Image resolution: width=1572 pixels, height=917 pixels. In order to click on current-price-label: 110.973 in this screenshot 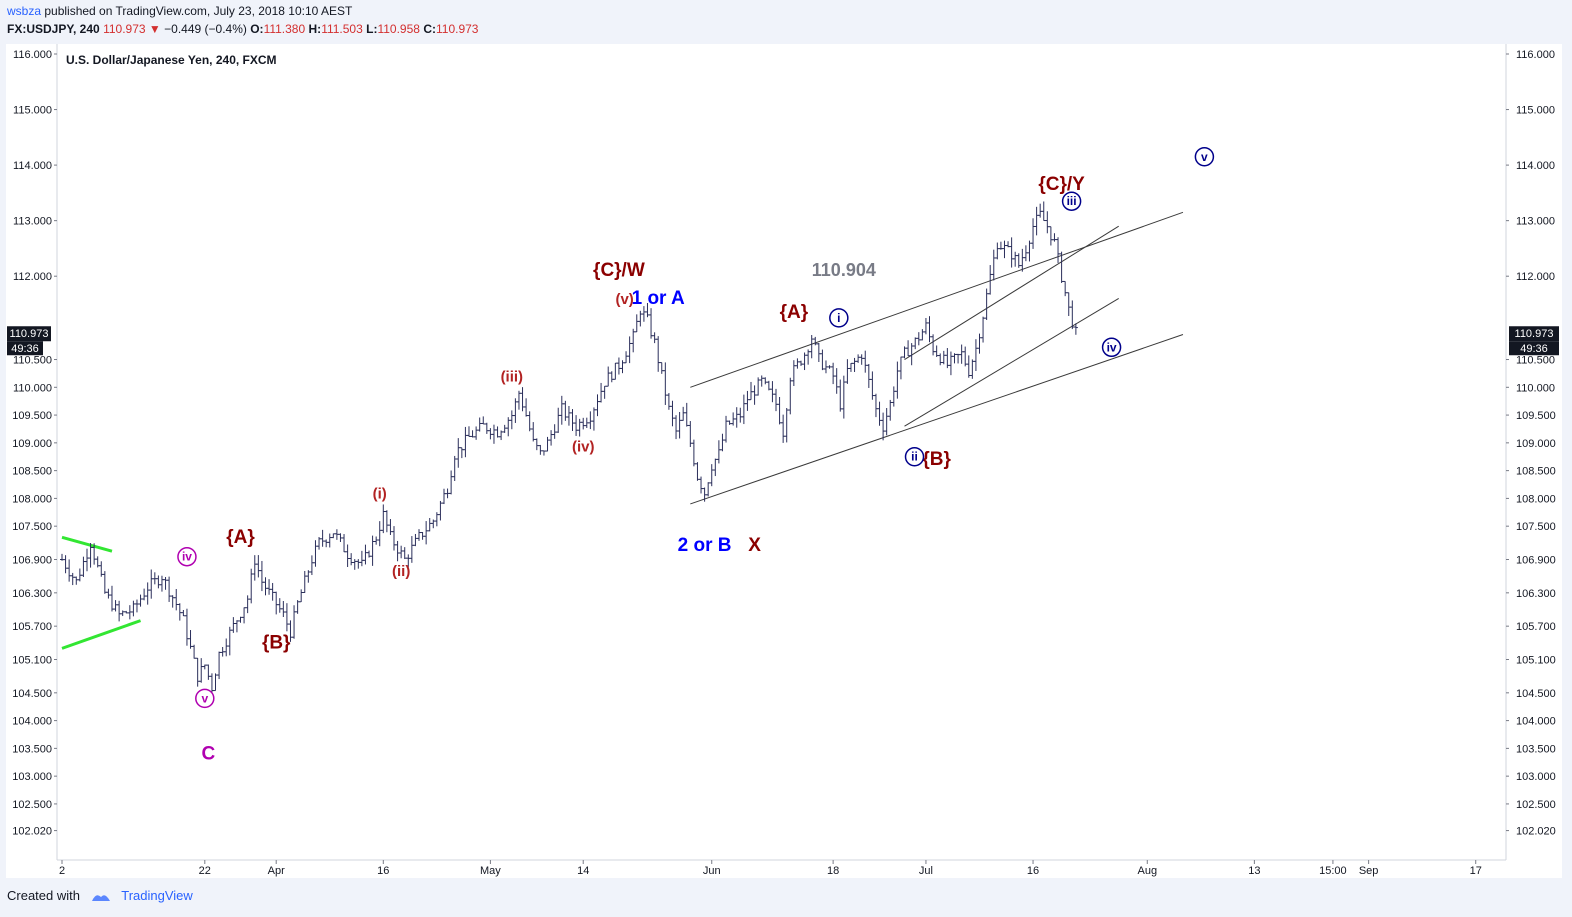, I will do `click(1534, 334)`.